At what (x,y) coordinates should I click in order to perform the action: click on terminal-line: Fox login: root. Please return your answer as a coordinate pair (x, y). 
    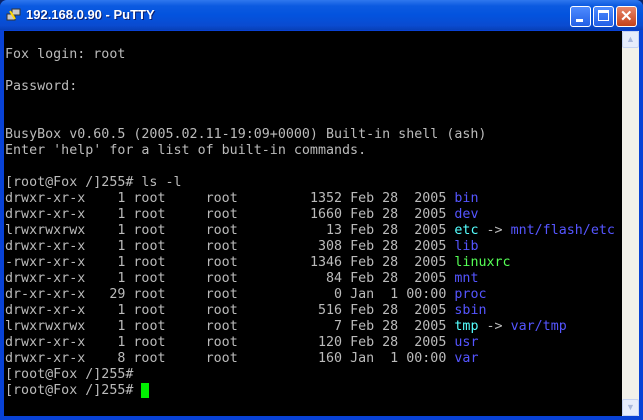
    Looking at the image, I should click on (65, 54).